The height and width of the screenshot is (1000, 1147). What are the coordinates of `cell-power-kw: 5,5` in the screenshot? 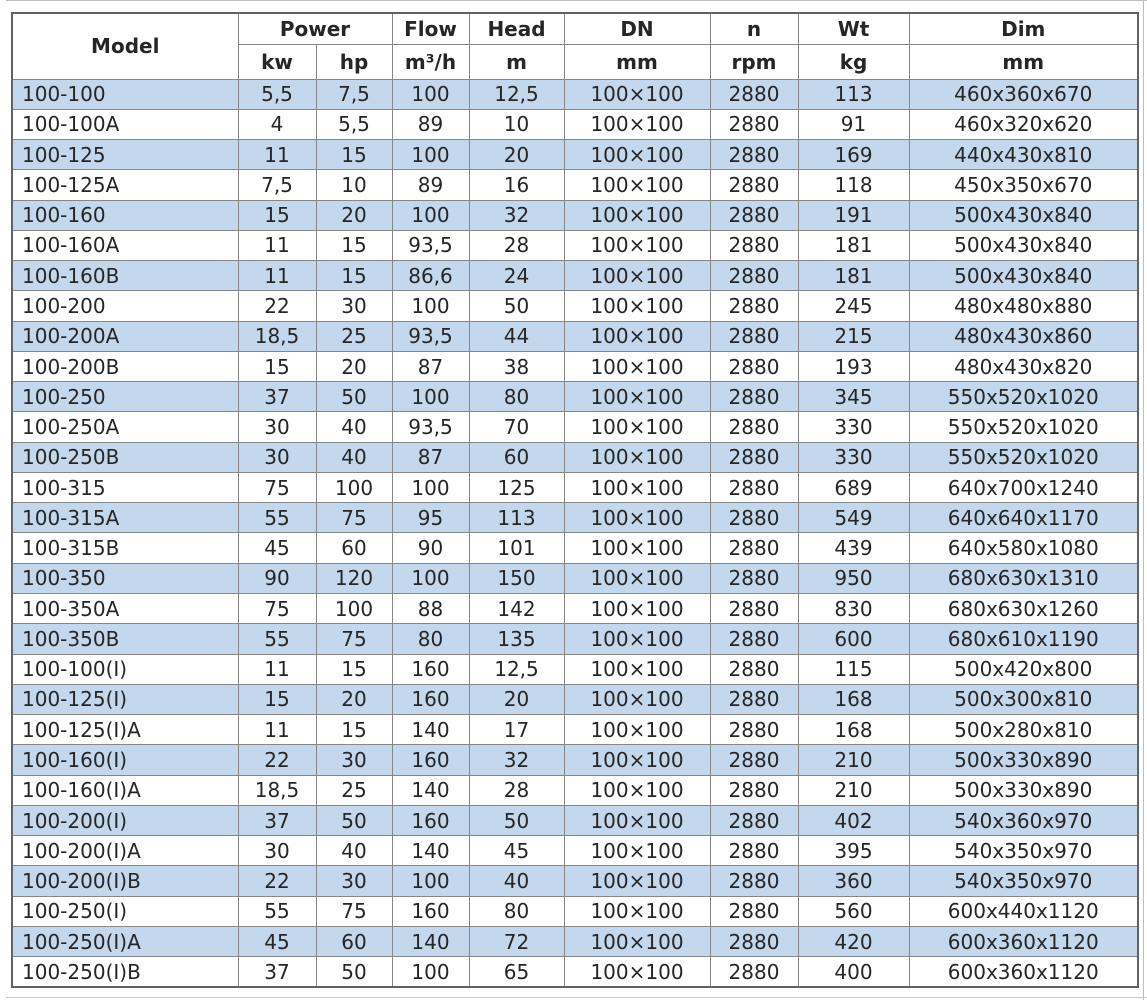 It's located at (277, 94).